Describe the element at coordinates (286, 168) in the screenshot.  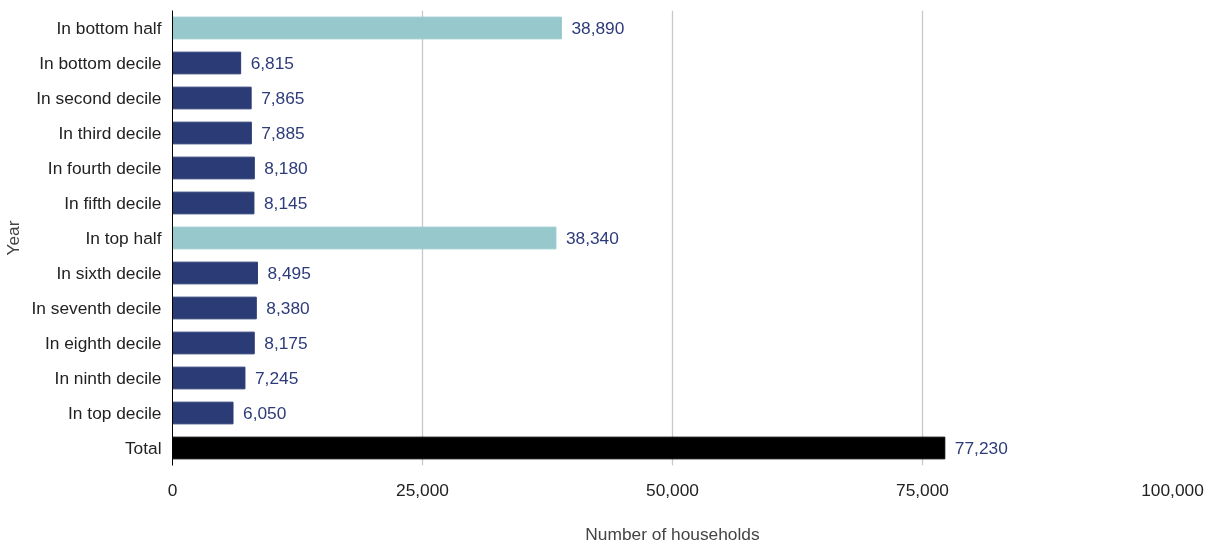
I see `data-label: 8,180` at that location.